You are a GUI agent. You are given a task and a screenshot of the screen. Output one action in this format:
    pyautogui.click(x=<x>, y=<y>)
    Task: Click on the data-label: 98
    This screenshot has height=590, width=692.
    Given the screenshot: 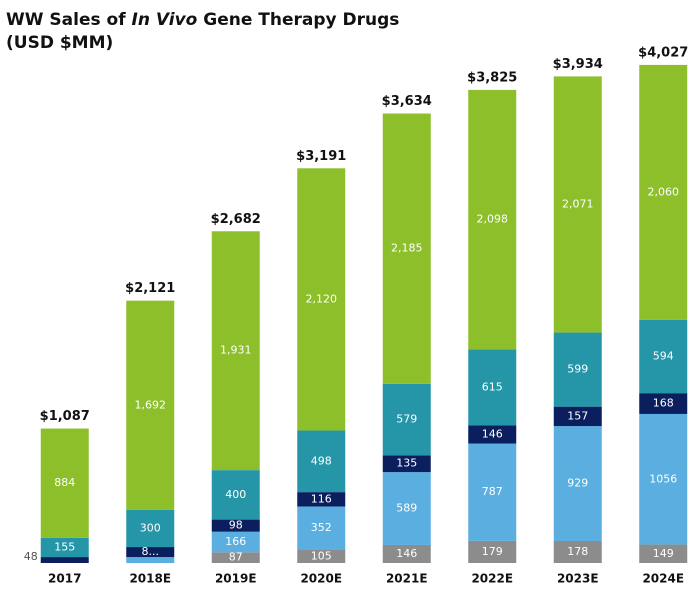 What is the action you would take?
    pyautogui.click(x=236, y=525)
    